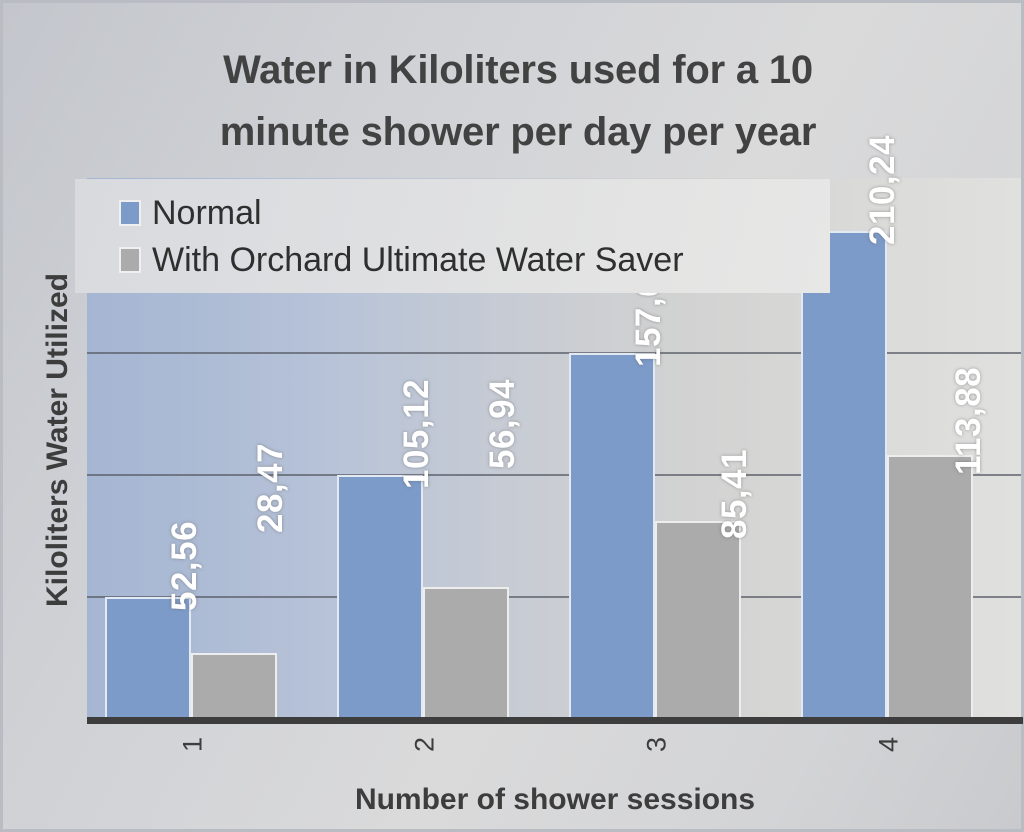  I want to click on legend-label-normal: Normal, so click(207, 212).